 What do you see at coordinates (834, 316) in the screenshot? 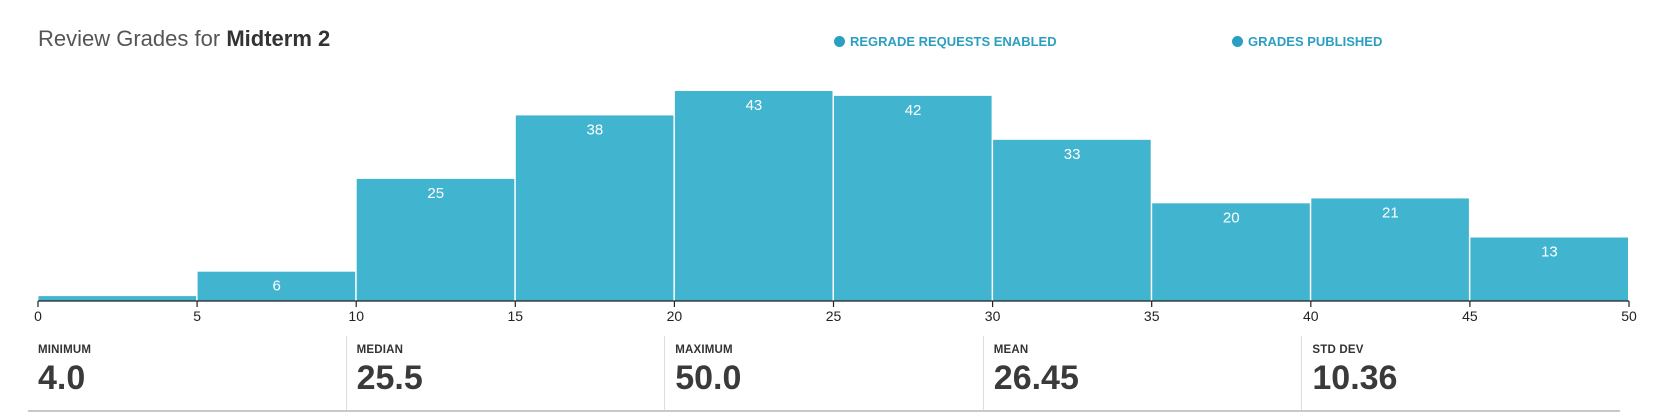
I see `x-tick-label: 25` at bounding box center [834, 316].